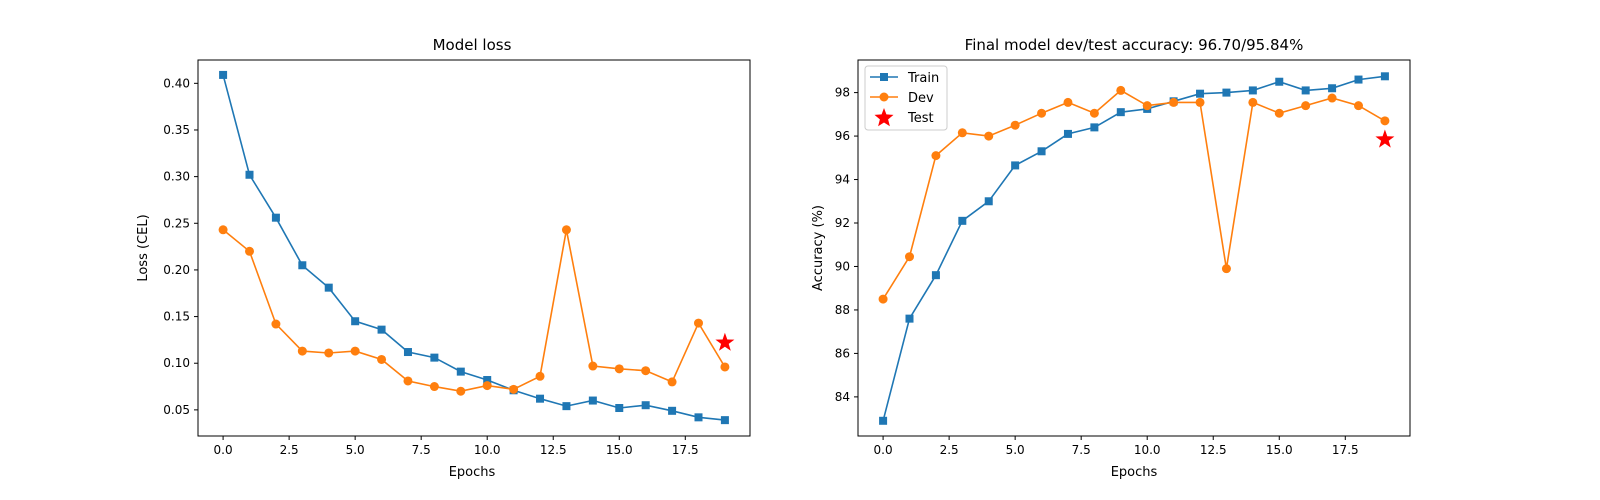 The image size is (1600, 500). I want to click on accuracy-ytick-label: 86, so click(842, 353).